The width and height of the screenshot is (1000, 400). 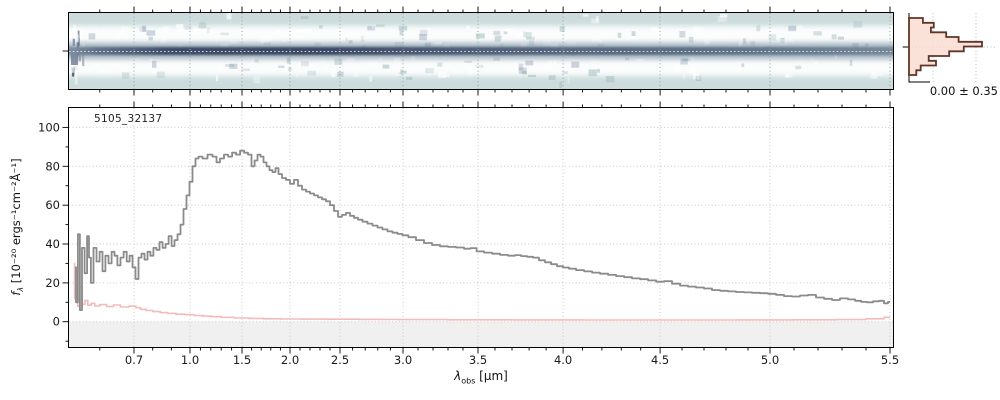 I want to click on x-axis-label: λobs [μm], so click(x=481, y=377).